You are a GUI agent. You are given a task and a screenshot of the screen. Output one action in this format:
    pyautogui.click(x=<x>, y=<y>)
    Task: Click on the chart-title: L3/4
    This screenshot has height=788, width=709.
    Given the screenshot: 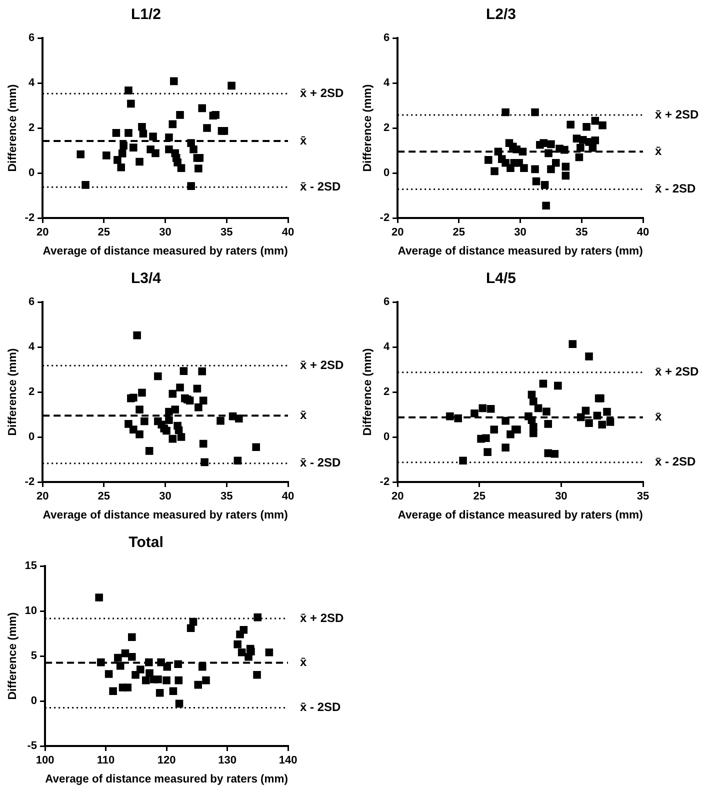 What is the action you would take?
    pyautogui.click(x=146, y=279)
    